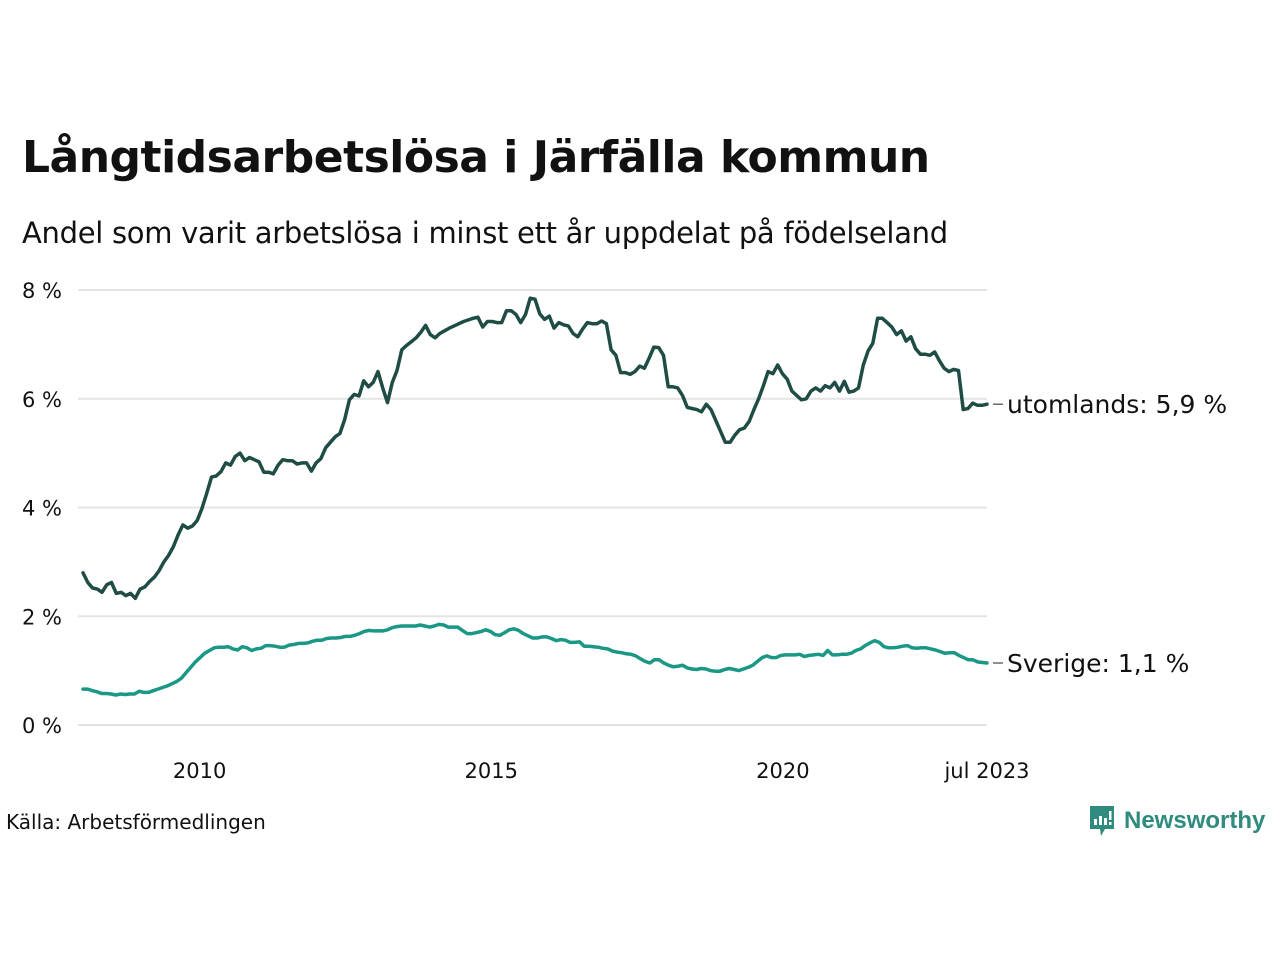 The height and width of the screenshot is (960, 1280). I want to click on y-tick-label: 4 %, so click(42, 509).